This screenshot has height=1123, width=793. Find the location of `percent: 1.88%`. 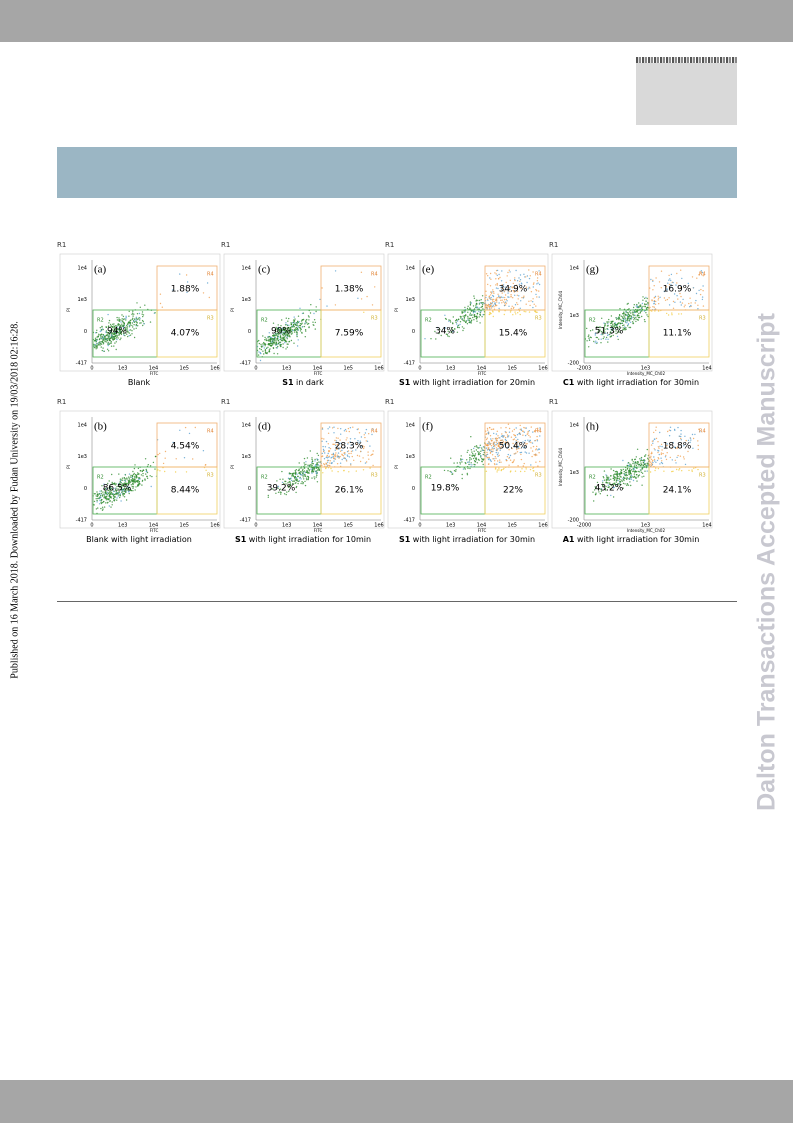

percent: 1.88% is located at coordinates (185, 290).